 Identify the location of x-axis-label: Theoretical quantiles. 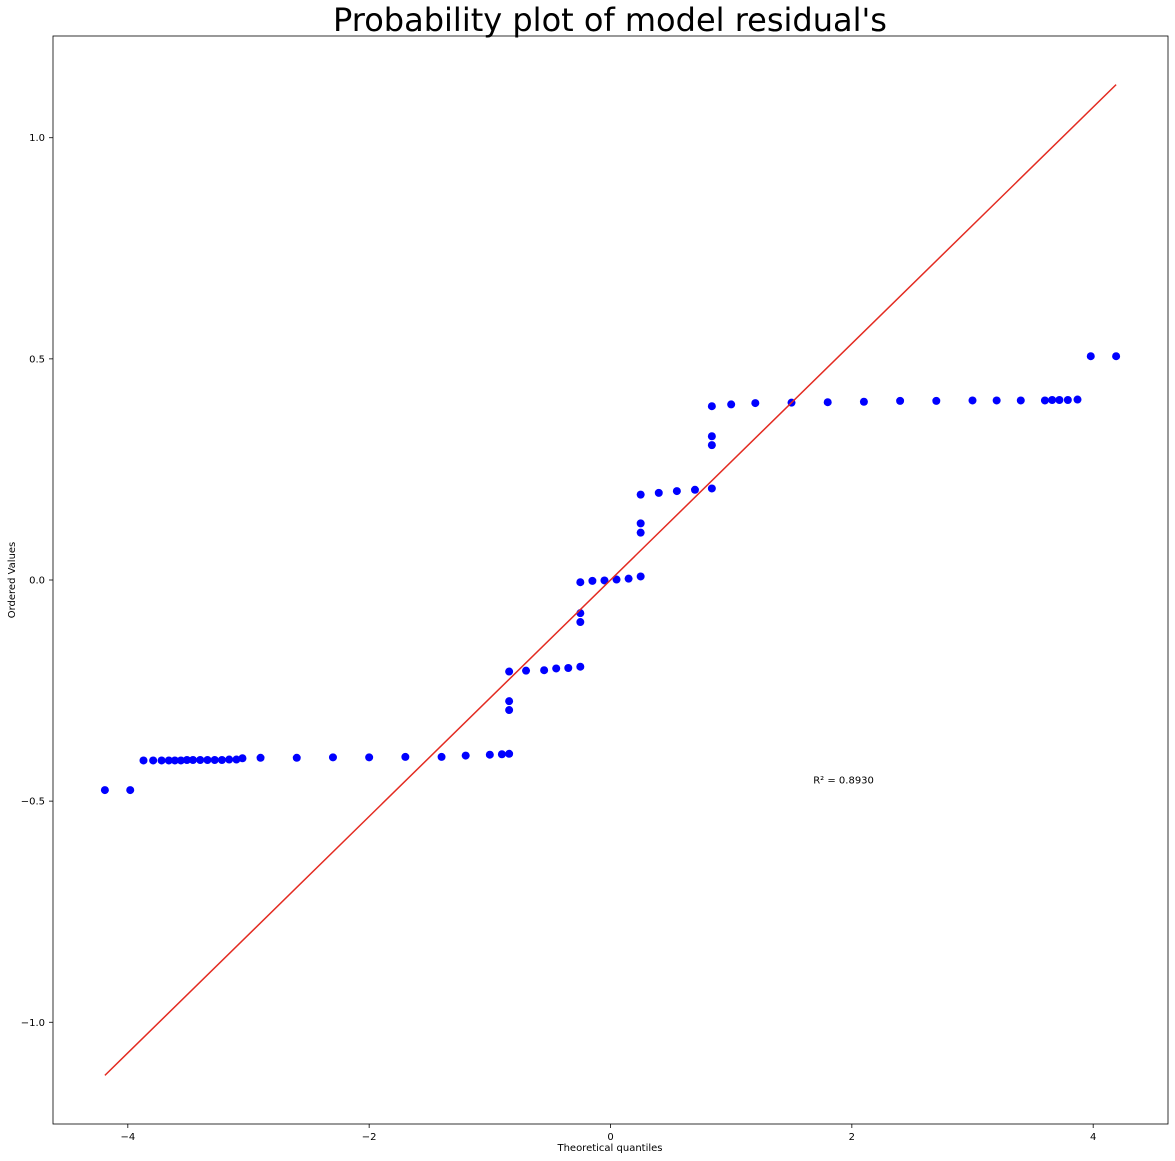
(609, 1148).